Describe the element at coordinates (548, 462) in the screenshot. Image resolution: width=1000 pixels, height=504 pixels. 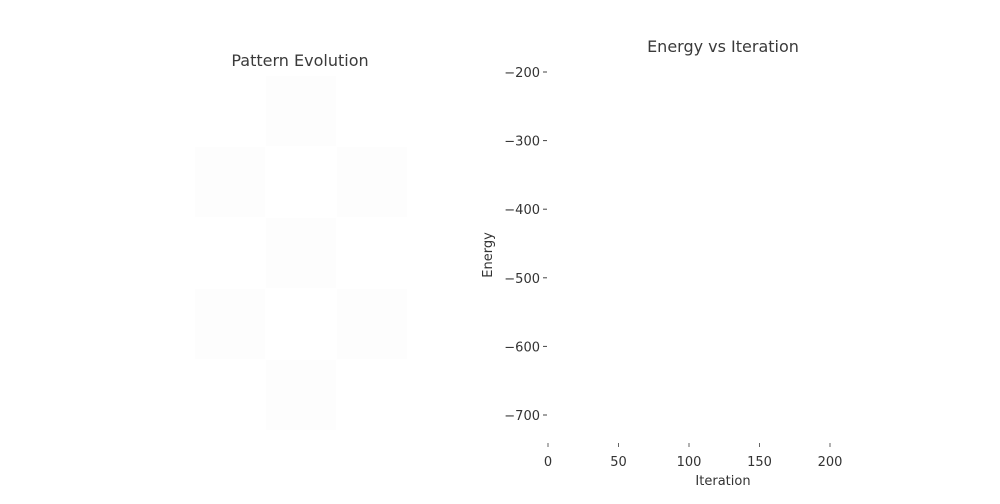
I see `x-tick-label: 0` at that location.